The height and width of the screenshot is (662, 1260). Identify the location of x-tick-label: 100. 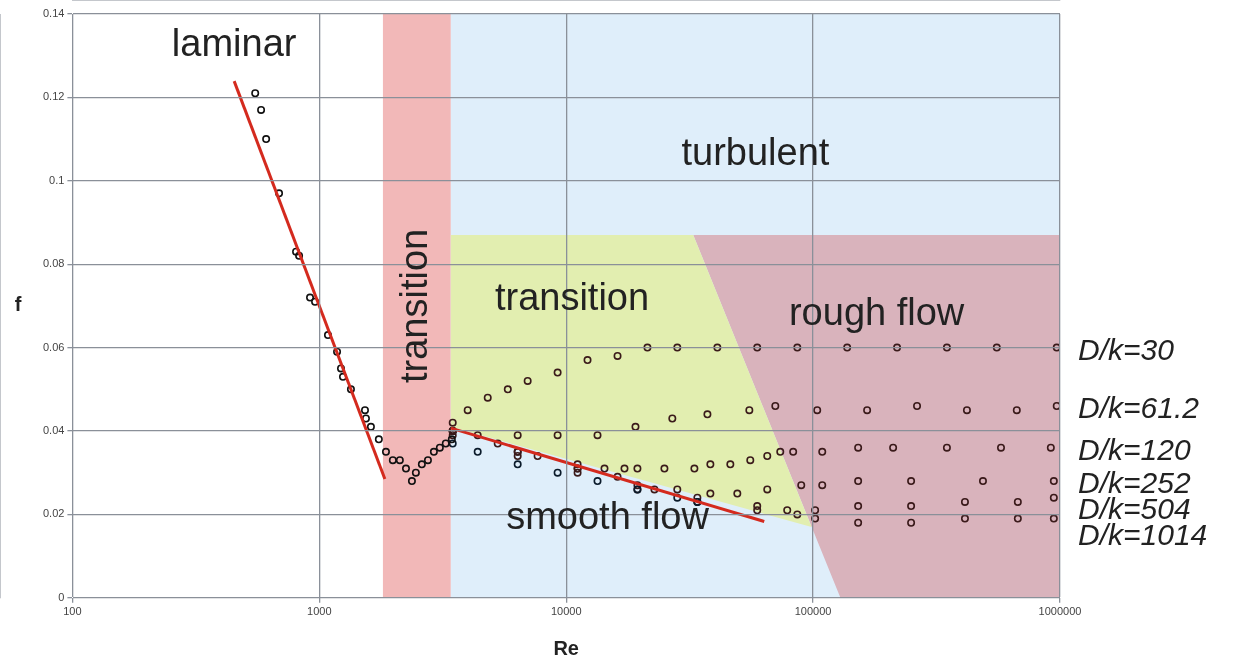
(72, 611).